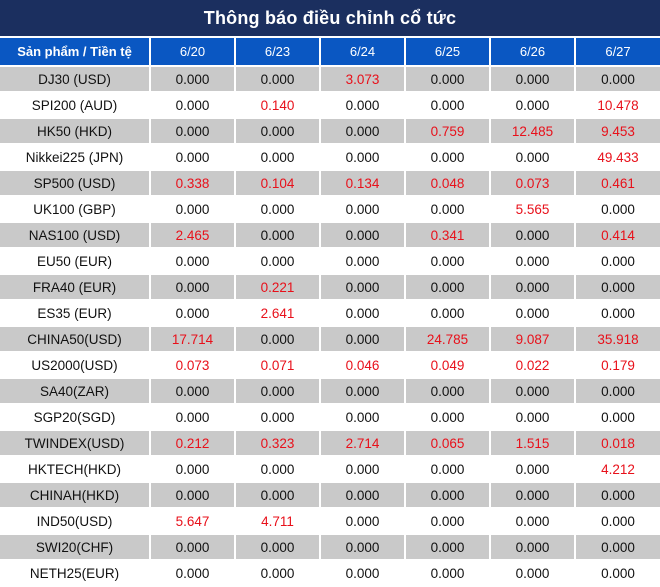 This screenshot has height=587, width=660. I want to click on table-row: ES35 (EUR) 0.000 2.641 0.000 0.000 0.000 0.000, so click(330, 313).